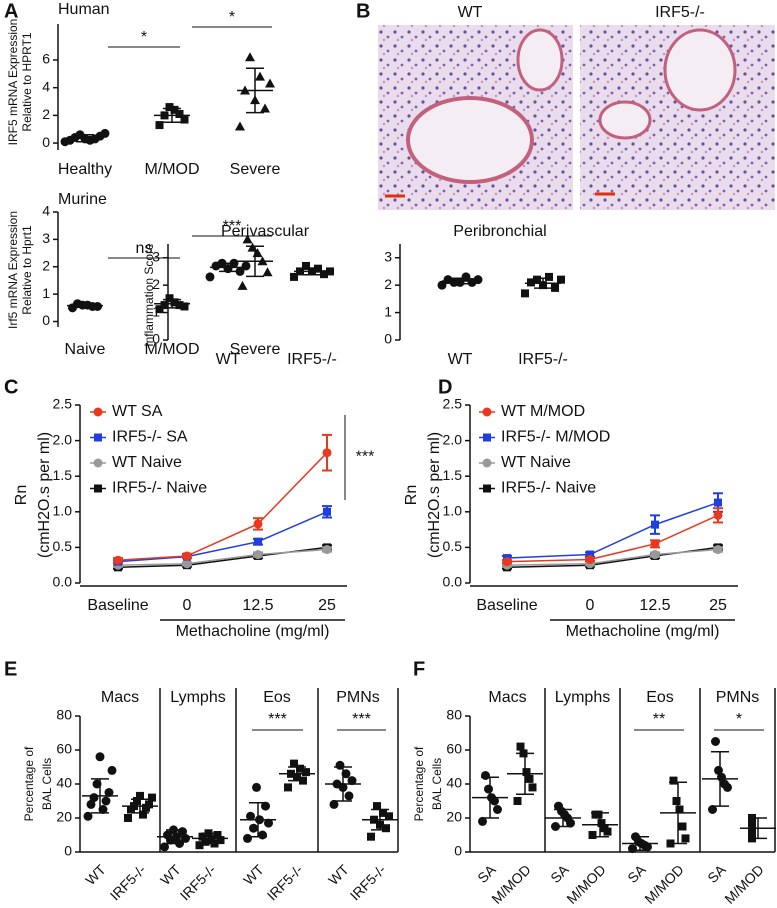 The height and width of the screenshot is (908, 777). What do you see at coordinates (453, 546) in the screenshot?
I see `y-tick-label: 0.5` at bounding box center [453, 546].